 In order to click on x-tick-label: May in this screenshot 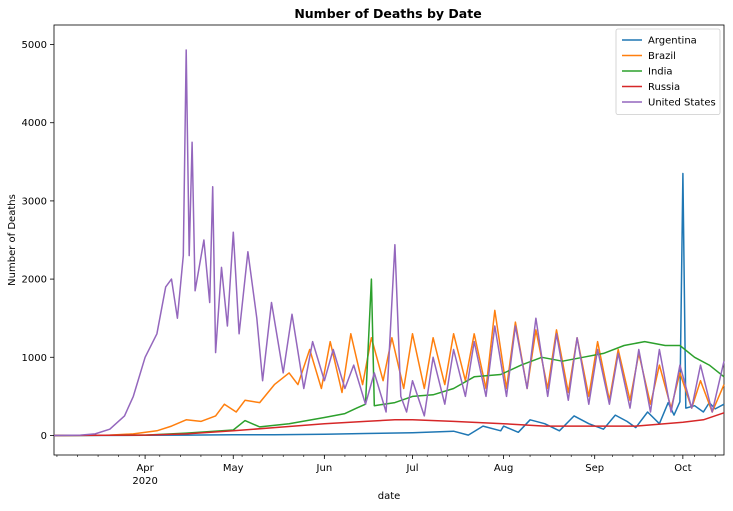, I will do `click(233, 468)`.